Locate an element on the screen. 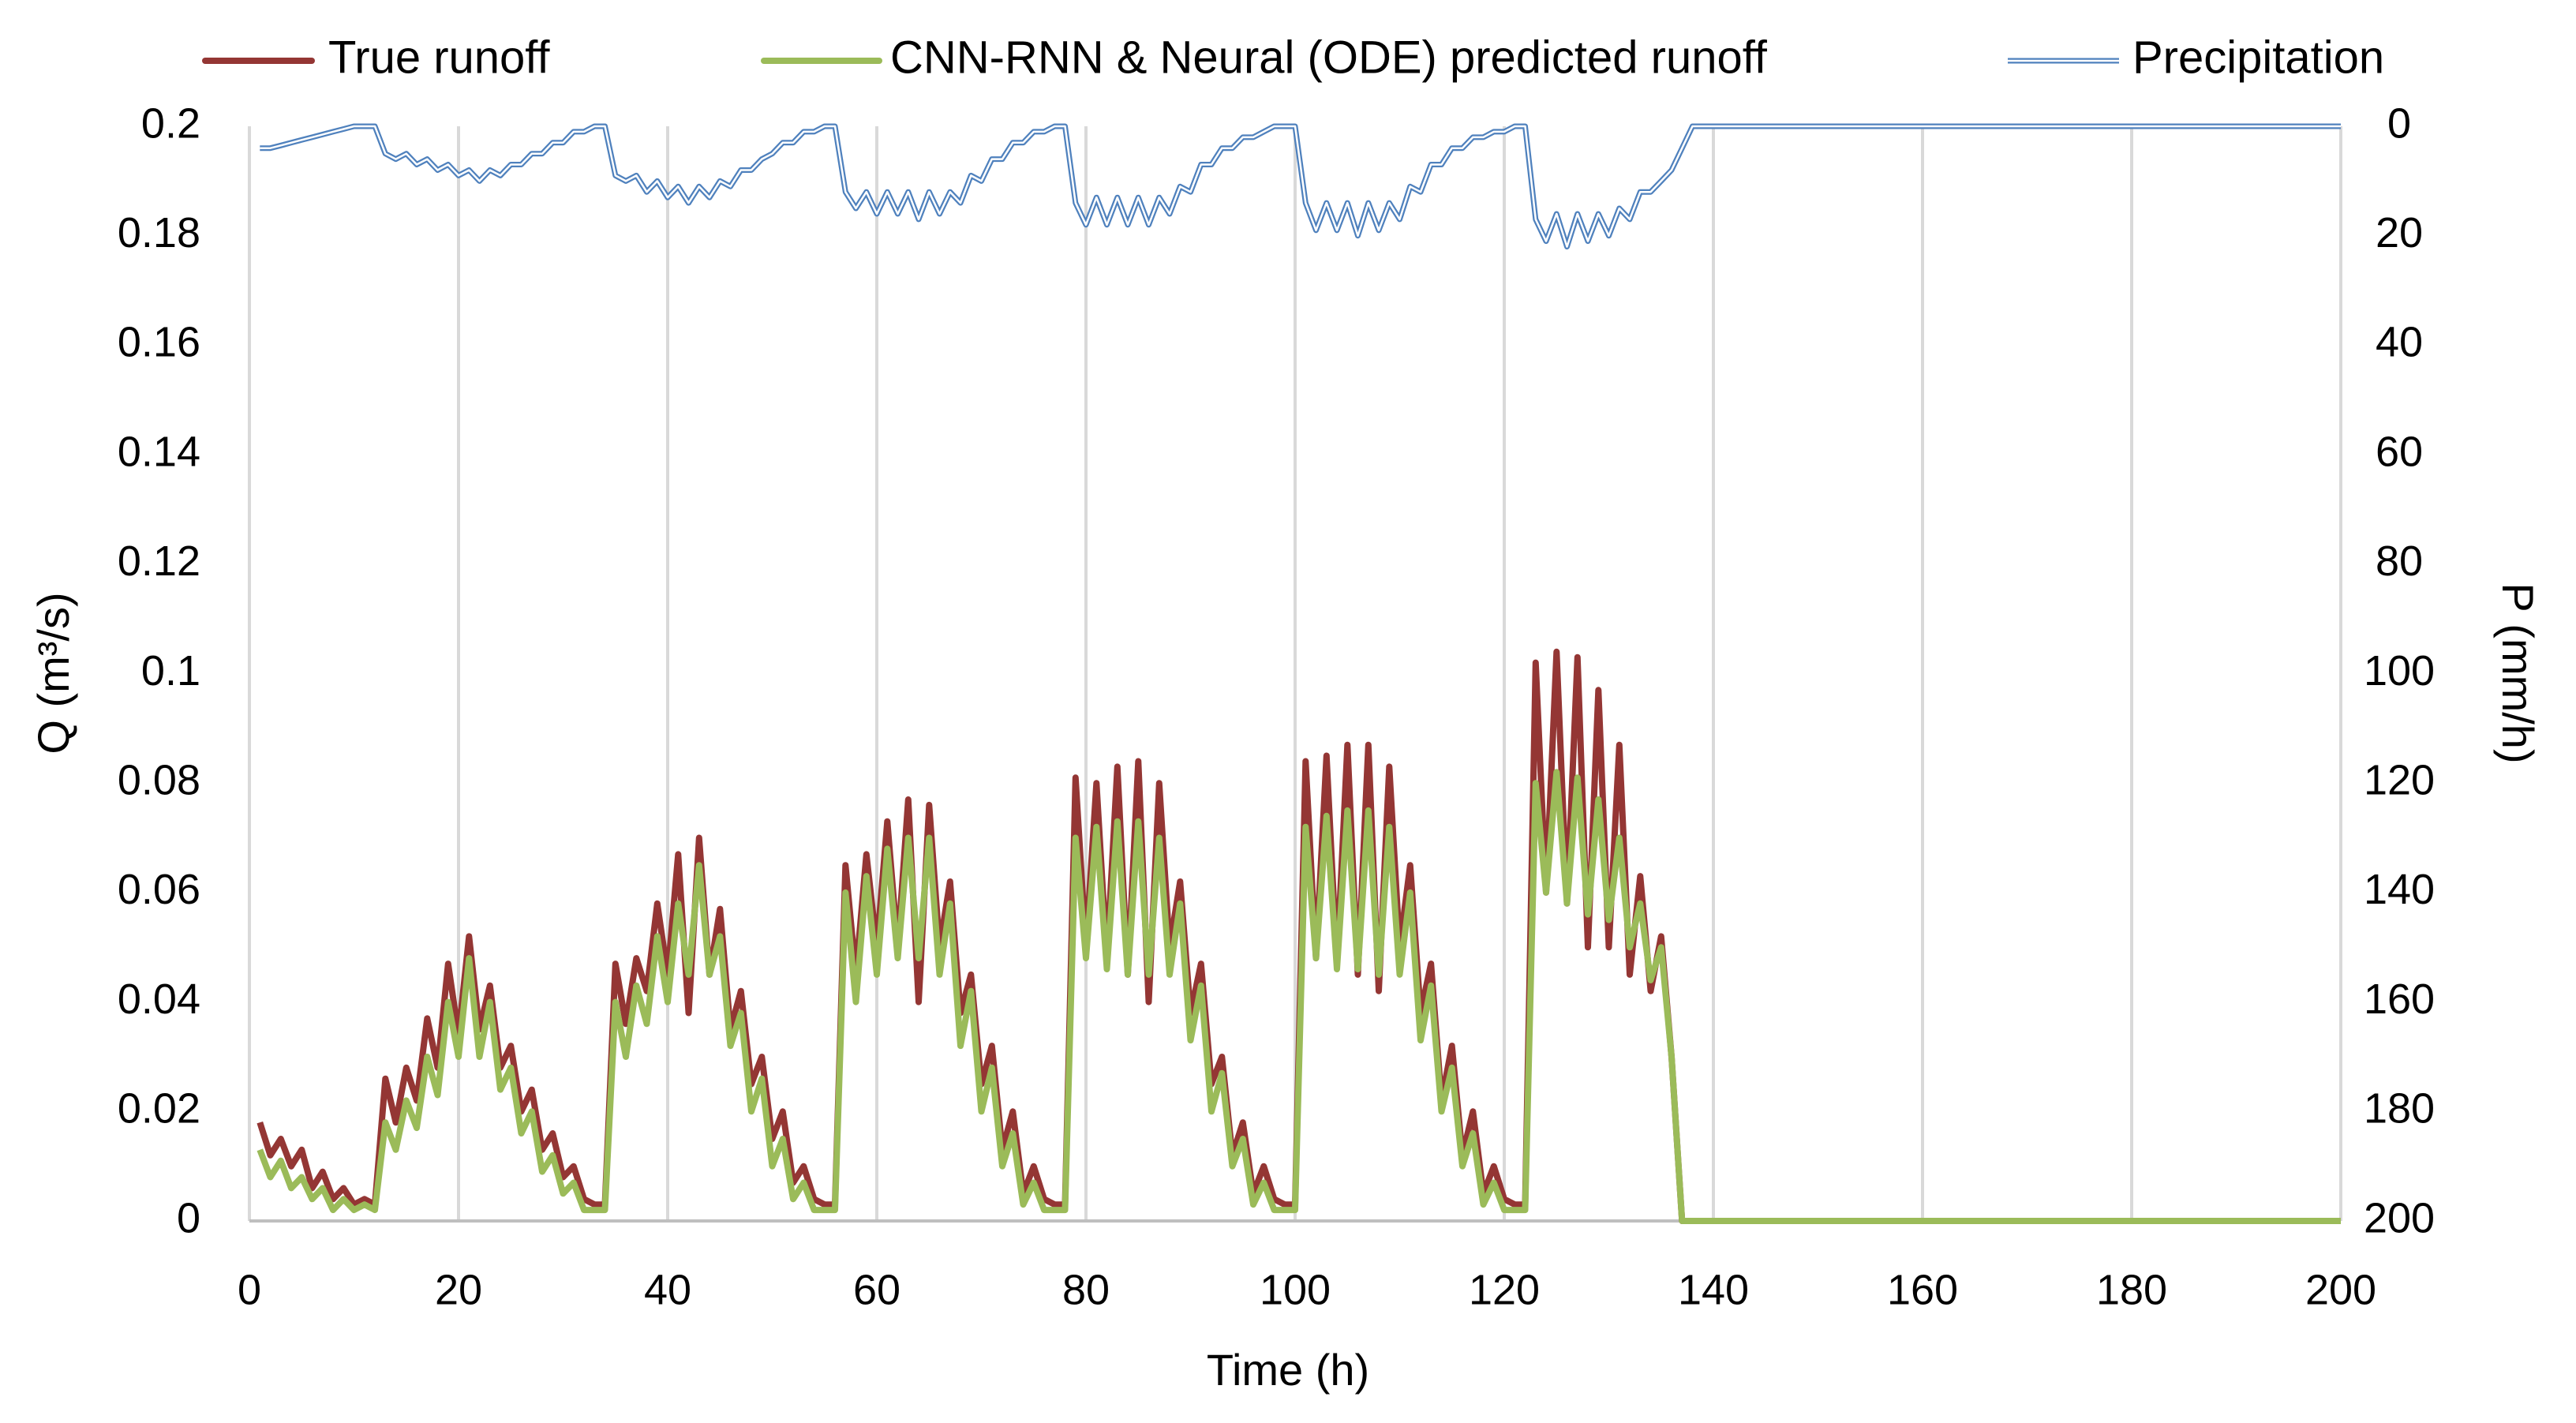  x-tick-label: 120 is located at coordinates (1504, 1289).